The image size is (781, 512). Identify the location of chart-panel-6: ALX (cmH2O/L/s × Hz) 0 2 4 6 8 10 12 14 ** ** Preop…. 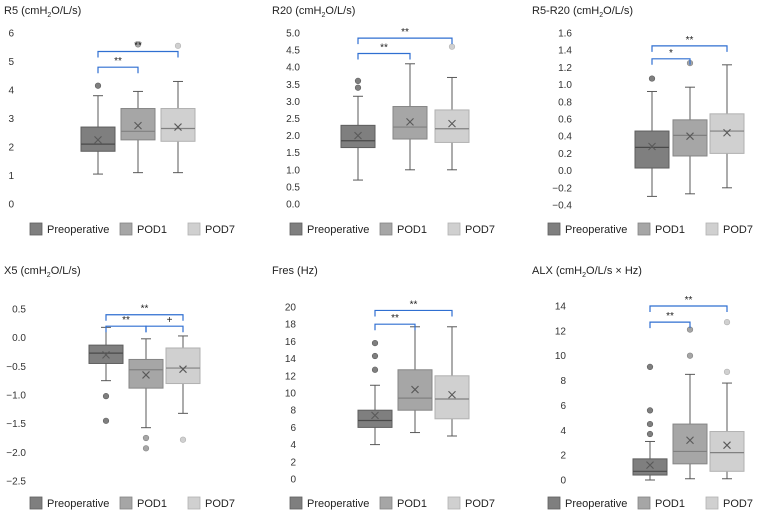
(642, 387).